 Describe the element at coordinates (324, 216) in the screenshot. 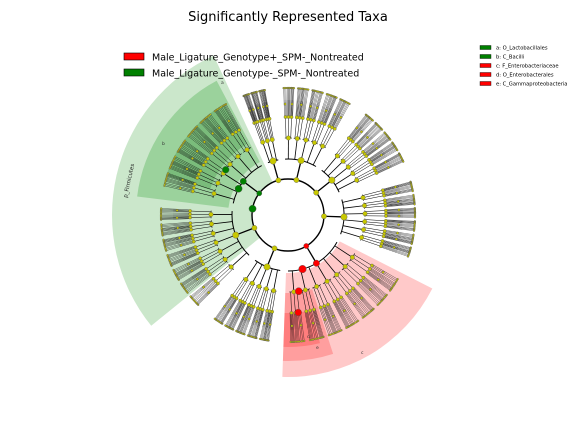

I see `phylum-node` at that location.